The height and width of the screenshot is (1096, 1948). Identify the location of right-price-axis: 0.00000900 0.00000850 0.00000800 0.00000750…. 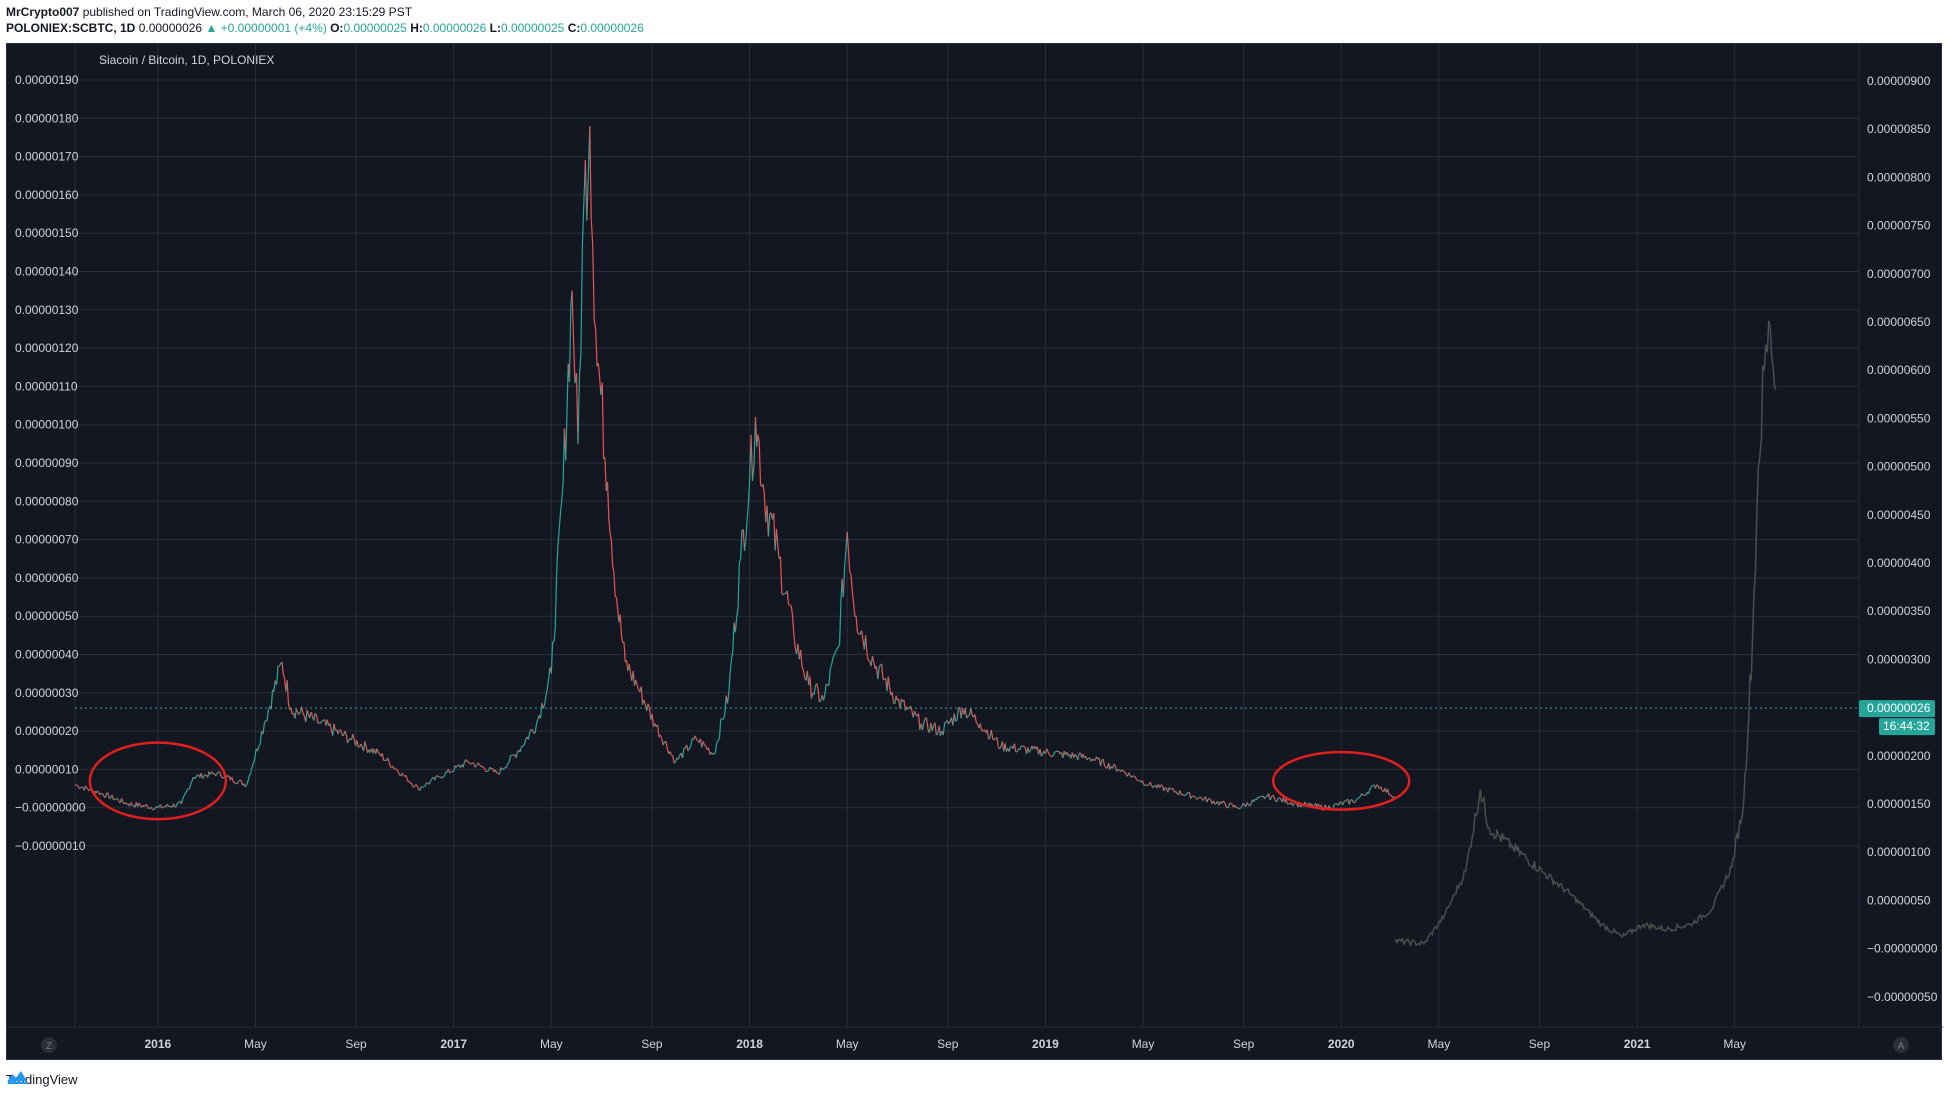
(1902, 539).